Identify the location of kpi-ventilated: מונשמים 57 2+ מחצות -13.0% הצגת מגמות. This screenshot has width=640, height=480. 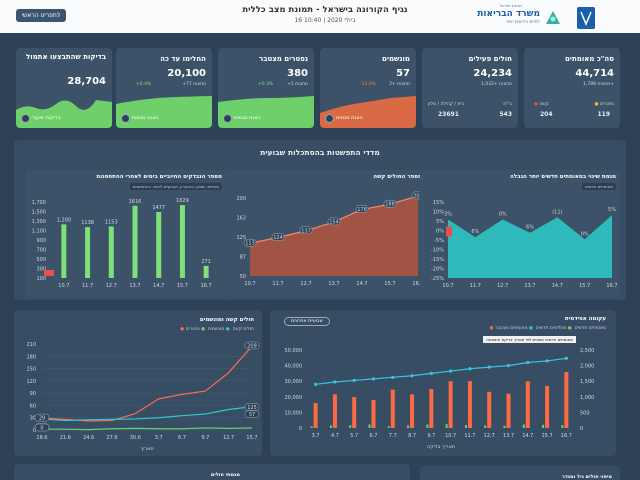
(368, 88).